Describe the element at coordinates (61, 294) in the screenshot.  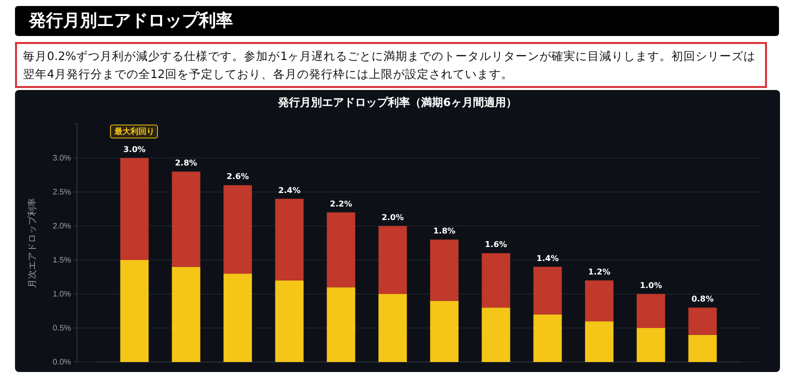
I see `y-tick-label: 1.0%` at that location.